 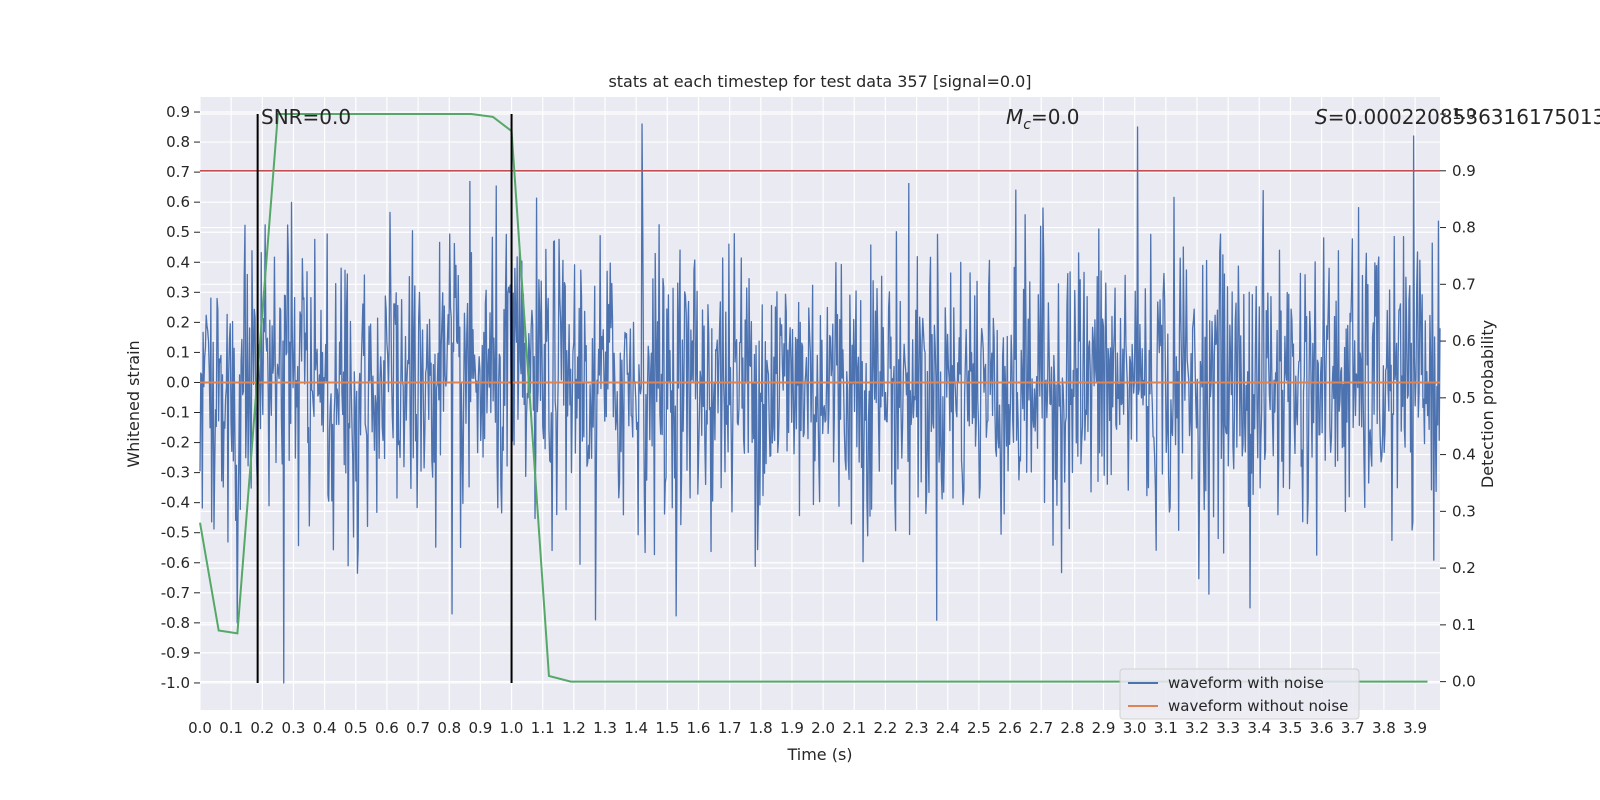 What do you see at coordinates (133, 403) in the screenshot?
I see `y-axis-label: Whitened strain` at bounding box center [133, 403].